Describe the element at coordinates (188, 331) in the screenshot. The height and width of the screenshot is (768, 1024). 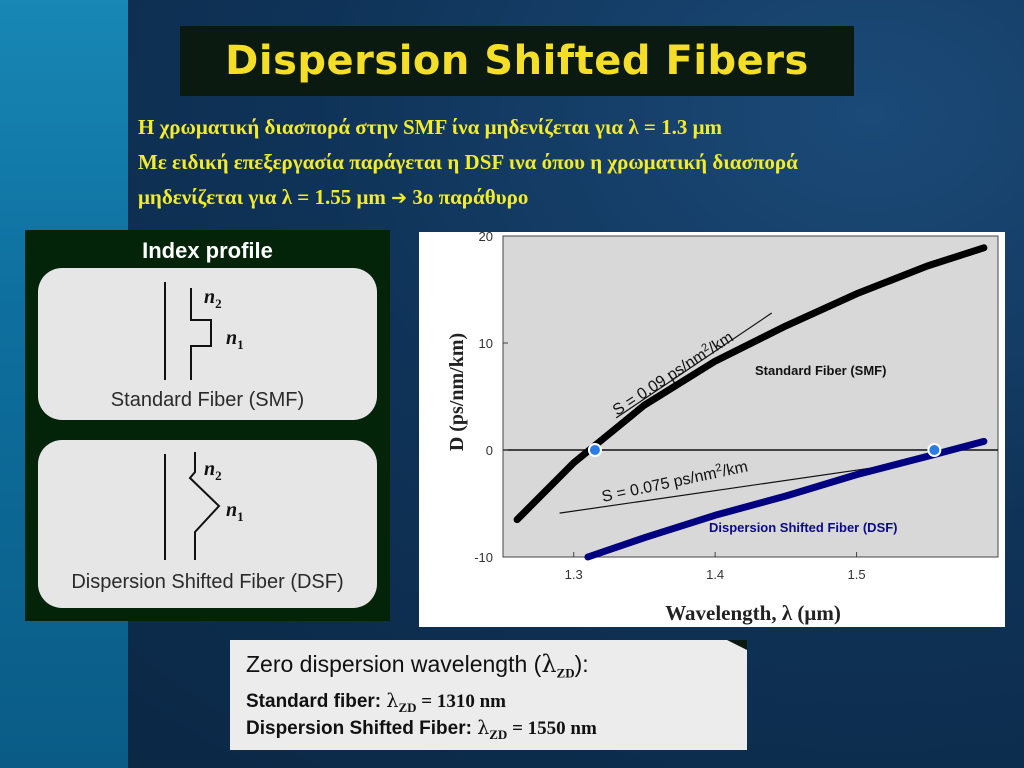
I see `smf-index-diagram` at that location.